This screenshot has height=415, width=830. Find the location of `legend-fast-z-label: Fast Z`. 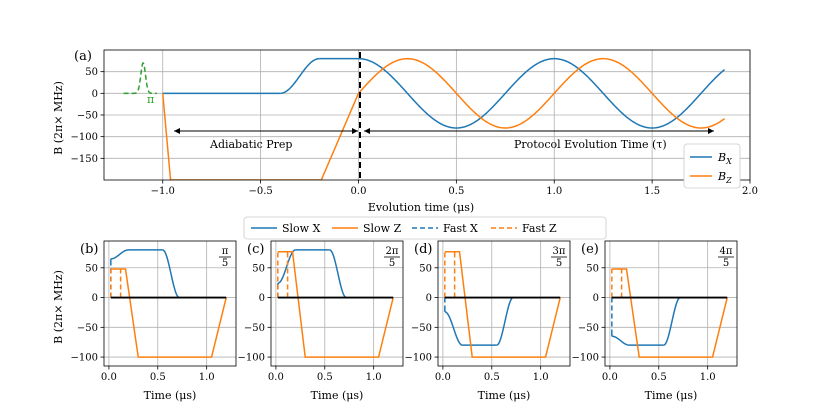

legend-fast-z-label: Fast Z is located at coordinates (539, 228).